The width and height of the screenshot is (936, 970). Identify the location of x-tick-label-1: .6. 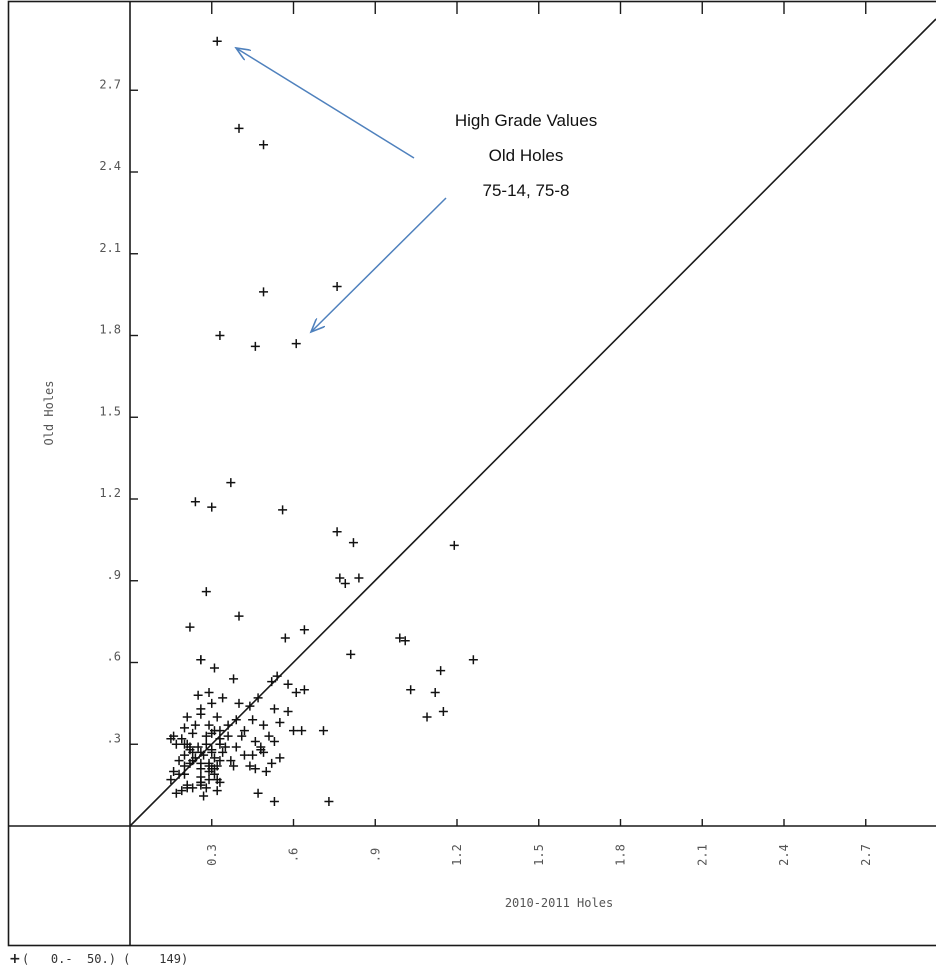
(294, 855).